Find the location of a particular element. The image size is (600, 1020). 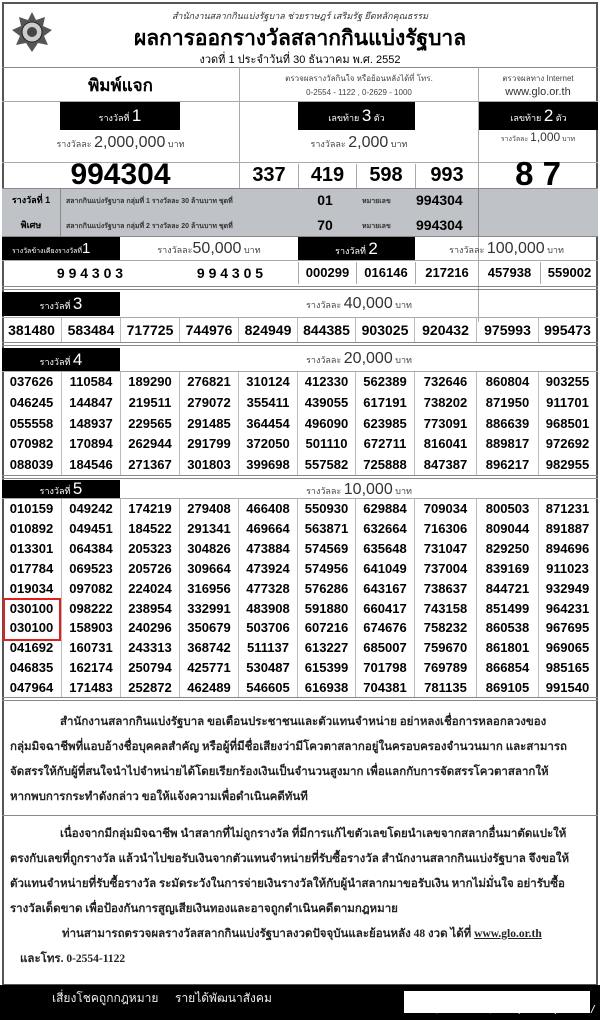

prize-number-cell: 238954 is located at coordinates (149, 608).